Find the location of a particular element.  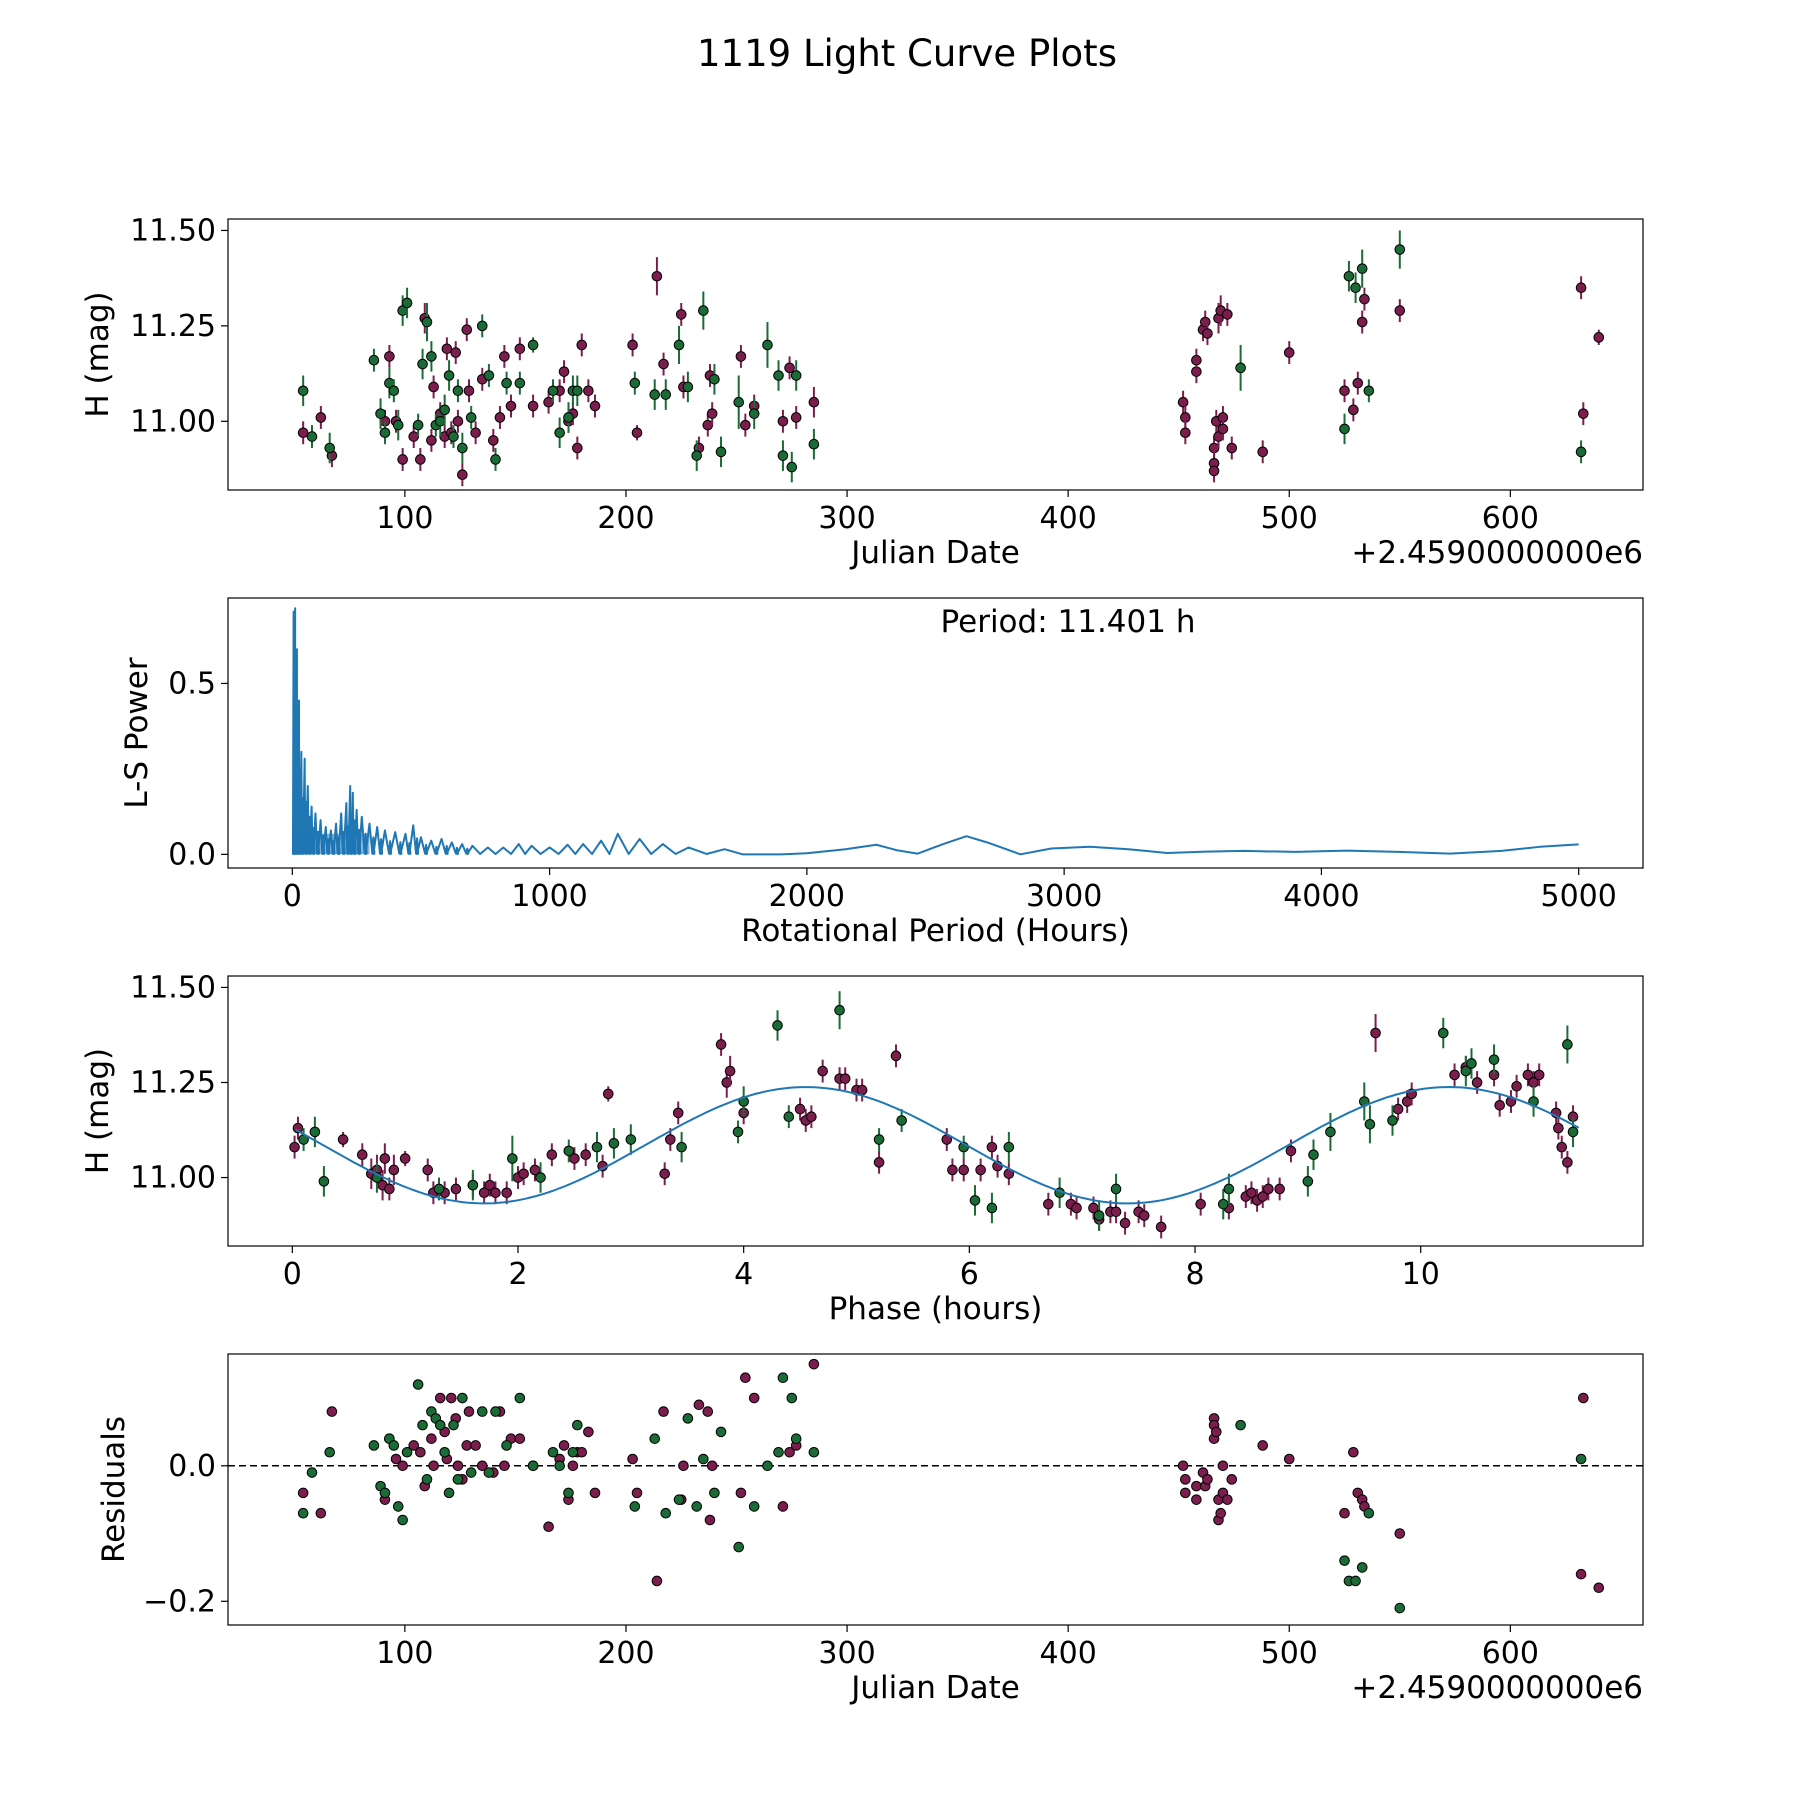

lightcurve-xtick-label: 600 is located at coordinates (1510, 518).